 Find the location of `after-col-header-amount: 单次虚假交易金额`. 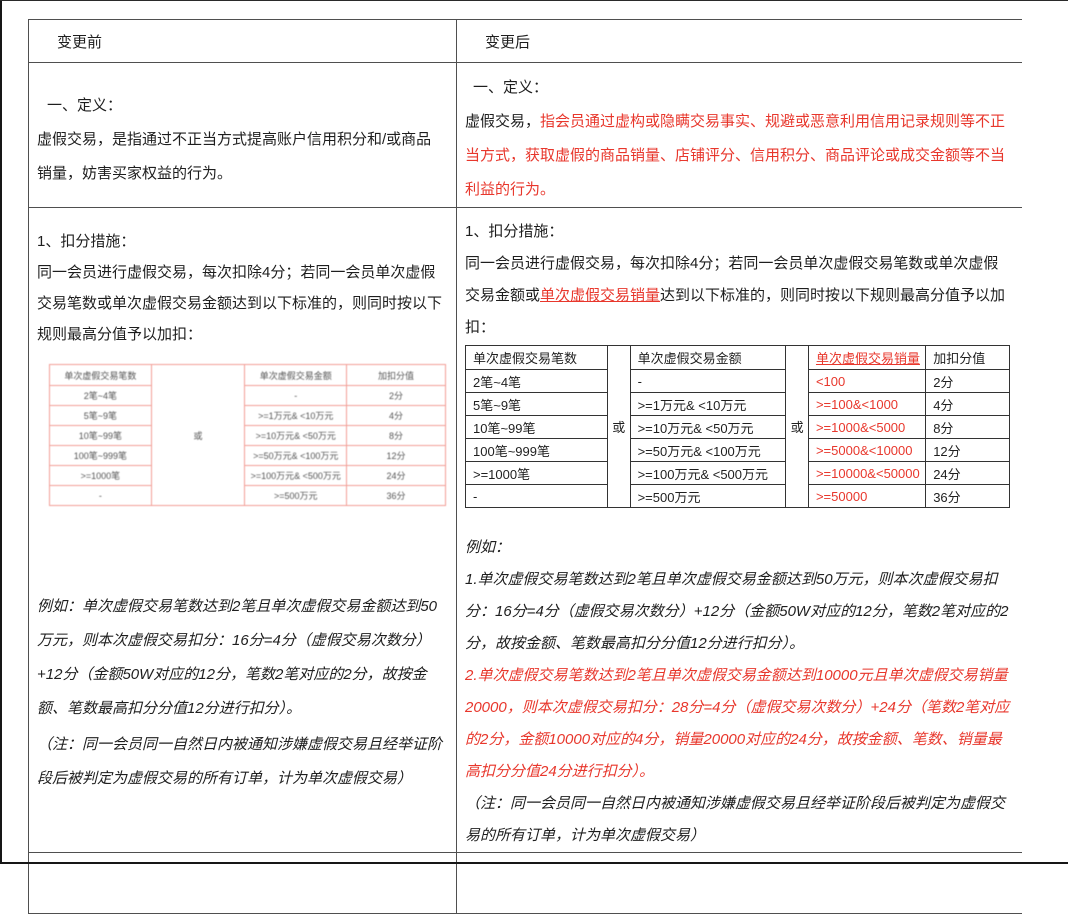

after-col-header-amount: 单次虚假交易金额 is located at coordinates (708, 357).